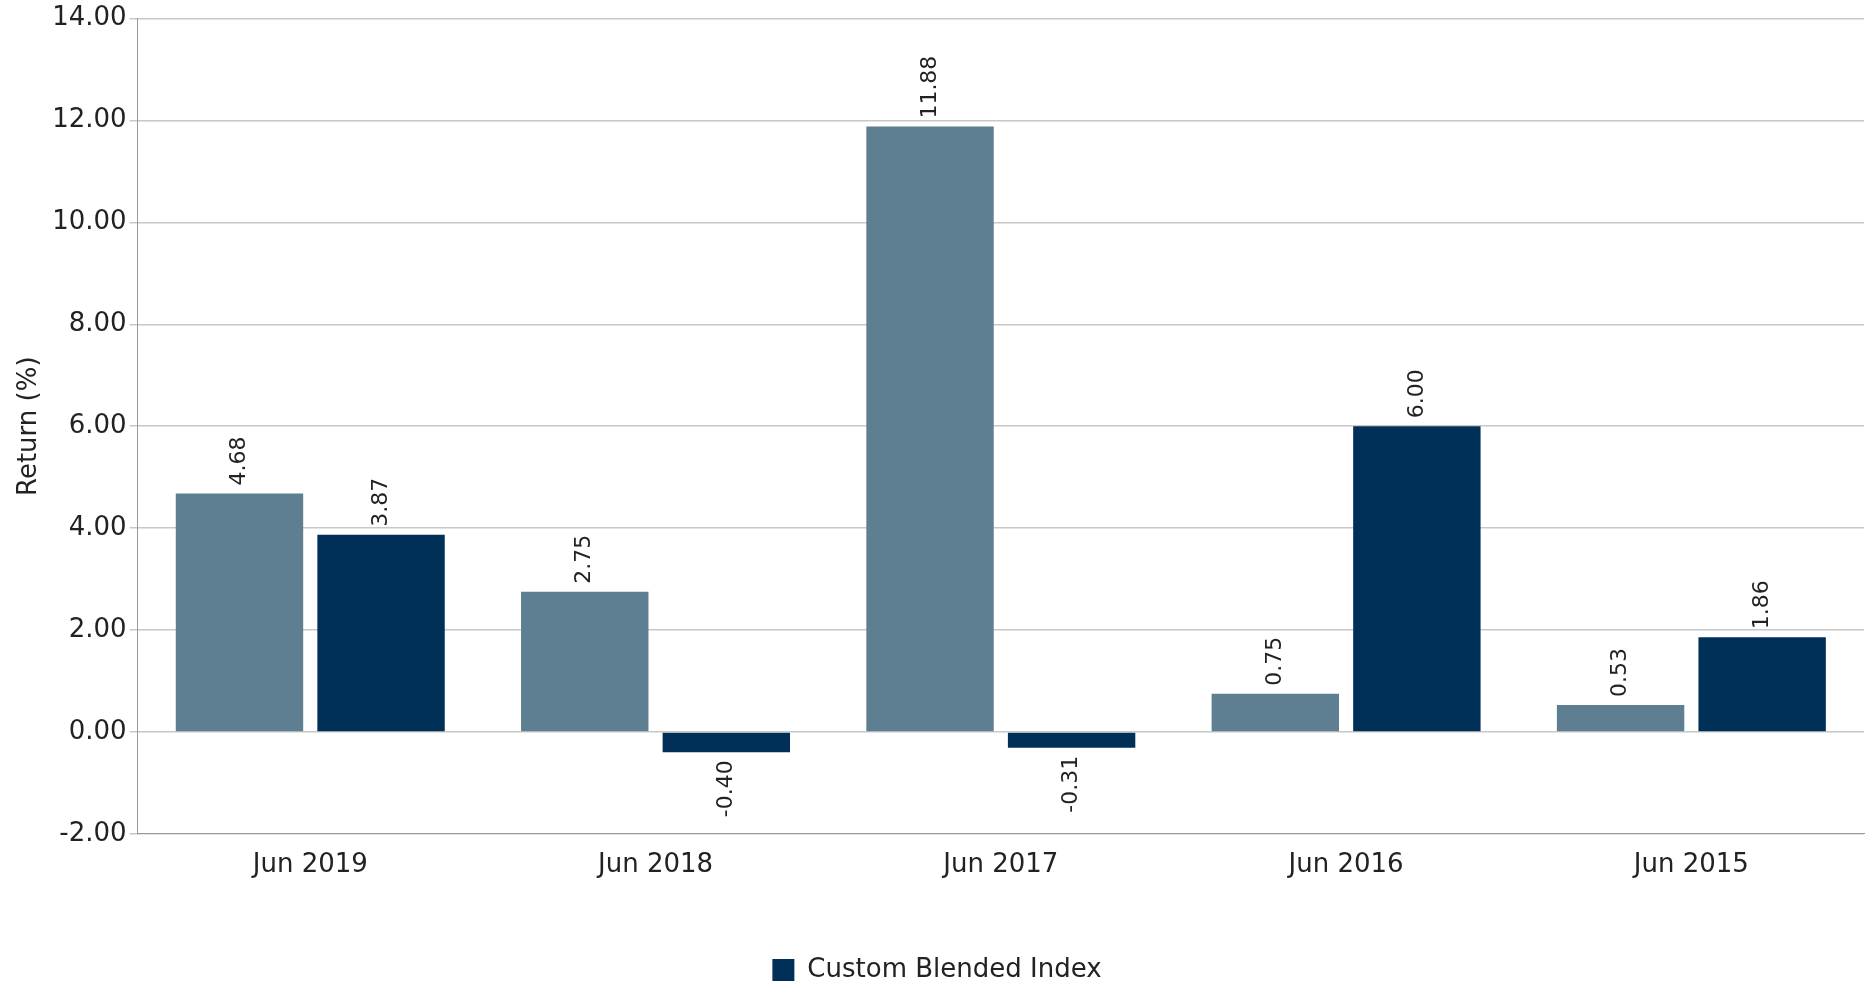  What do you see at coordinates (97, 627) in the screenshot?
I see `y-tick-label: 2.00` at bounding box center [97, 627].